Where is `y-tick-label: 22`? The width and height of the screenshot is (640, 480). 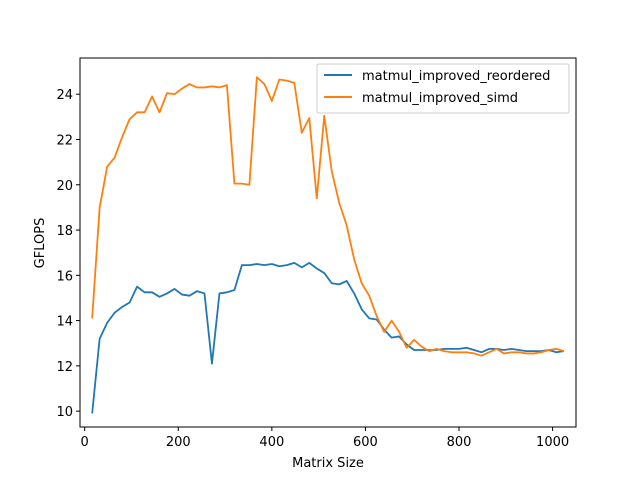 y-tick-label: 22 is located at coordinates (64, 140).